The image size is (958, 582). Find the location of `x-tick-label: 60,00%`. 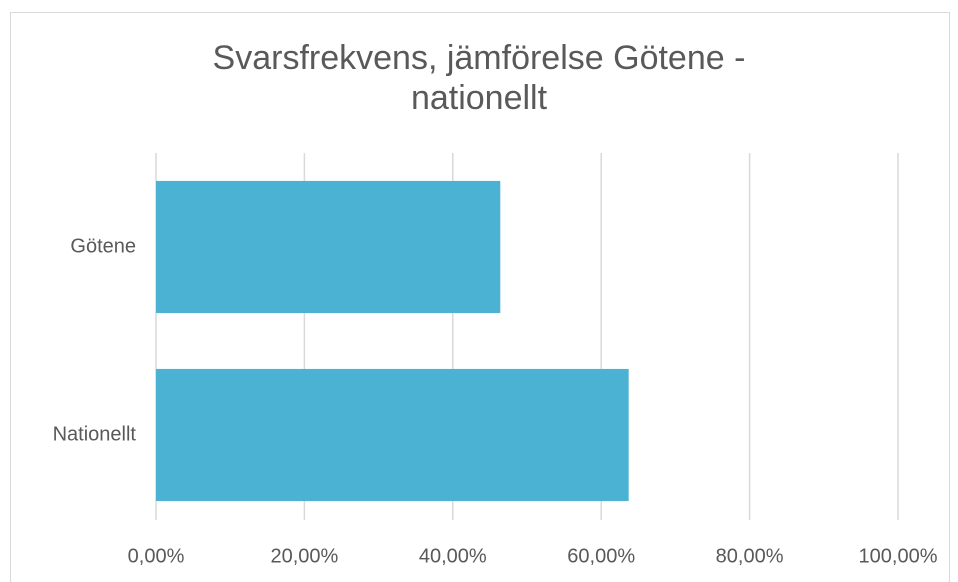

x-tick-label: 60,00% is located at coordinates (601, 556).